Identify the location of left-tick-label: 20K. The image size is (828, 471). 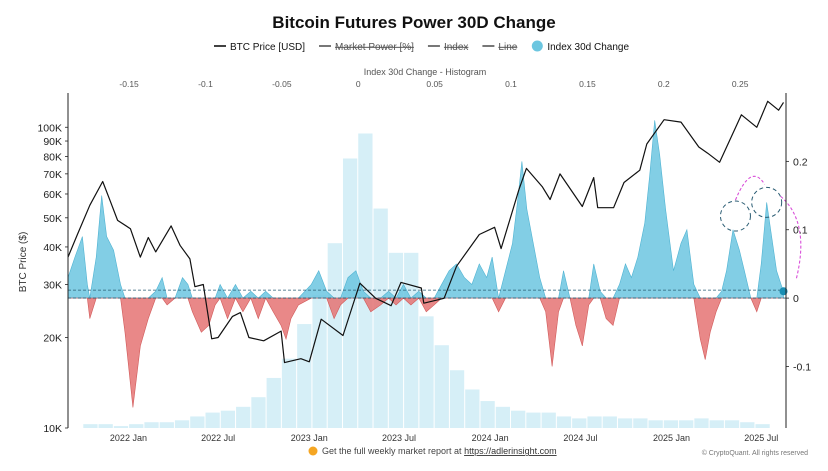
(52, 338).